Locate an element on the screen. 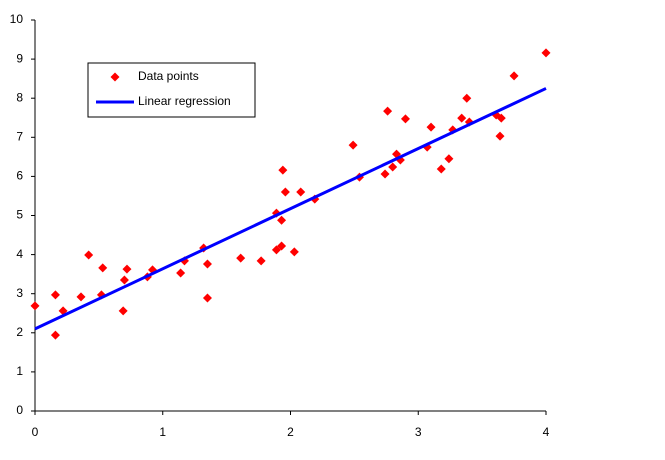 The image size is (665, 460). y-tick-label: 6 is located at coordinates (19, 176).